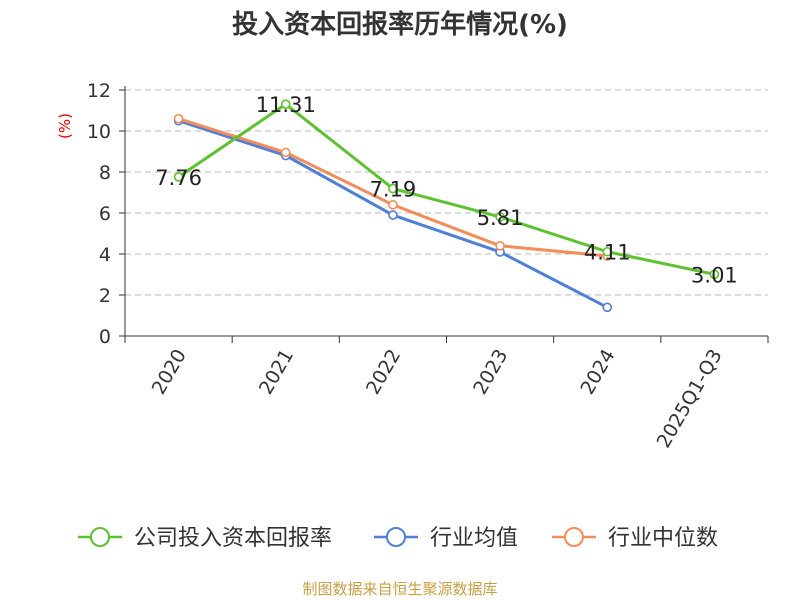  I want to click on data-label: 7.19, so click(393, 190).